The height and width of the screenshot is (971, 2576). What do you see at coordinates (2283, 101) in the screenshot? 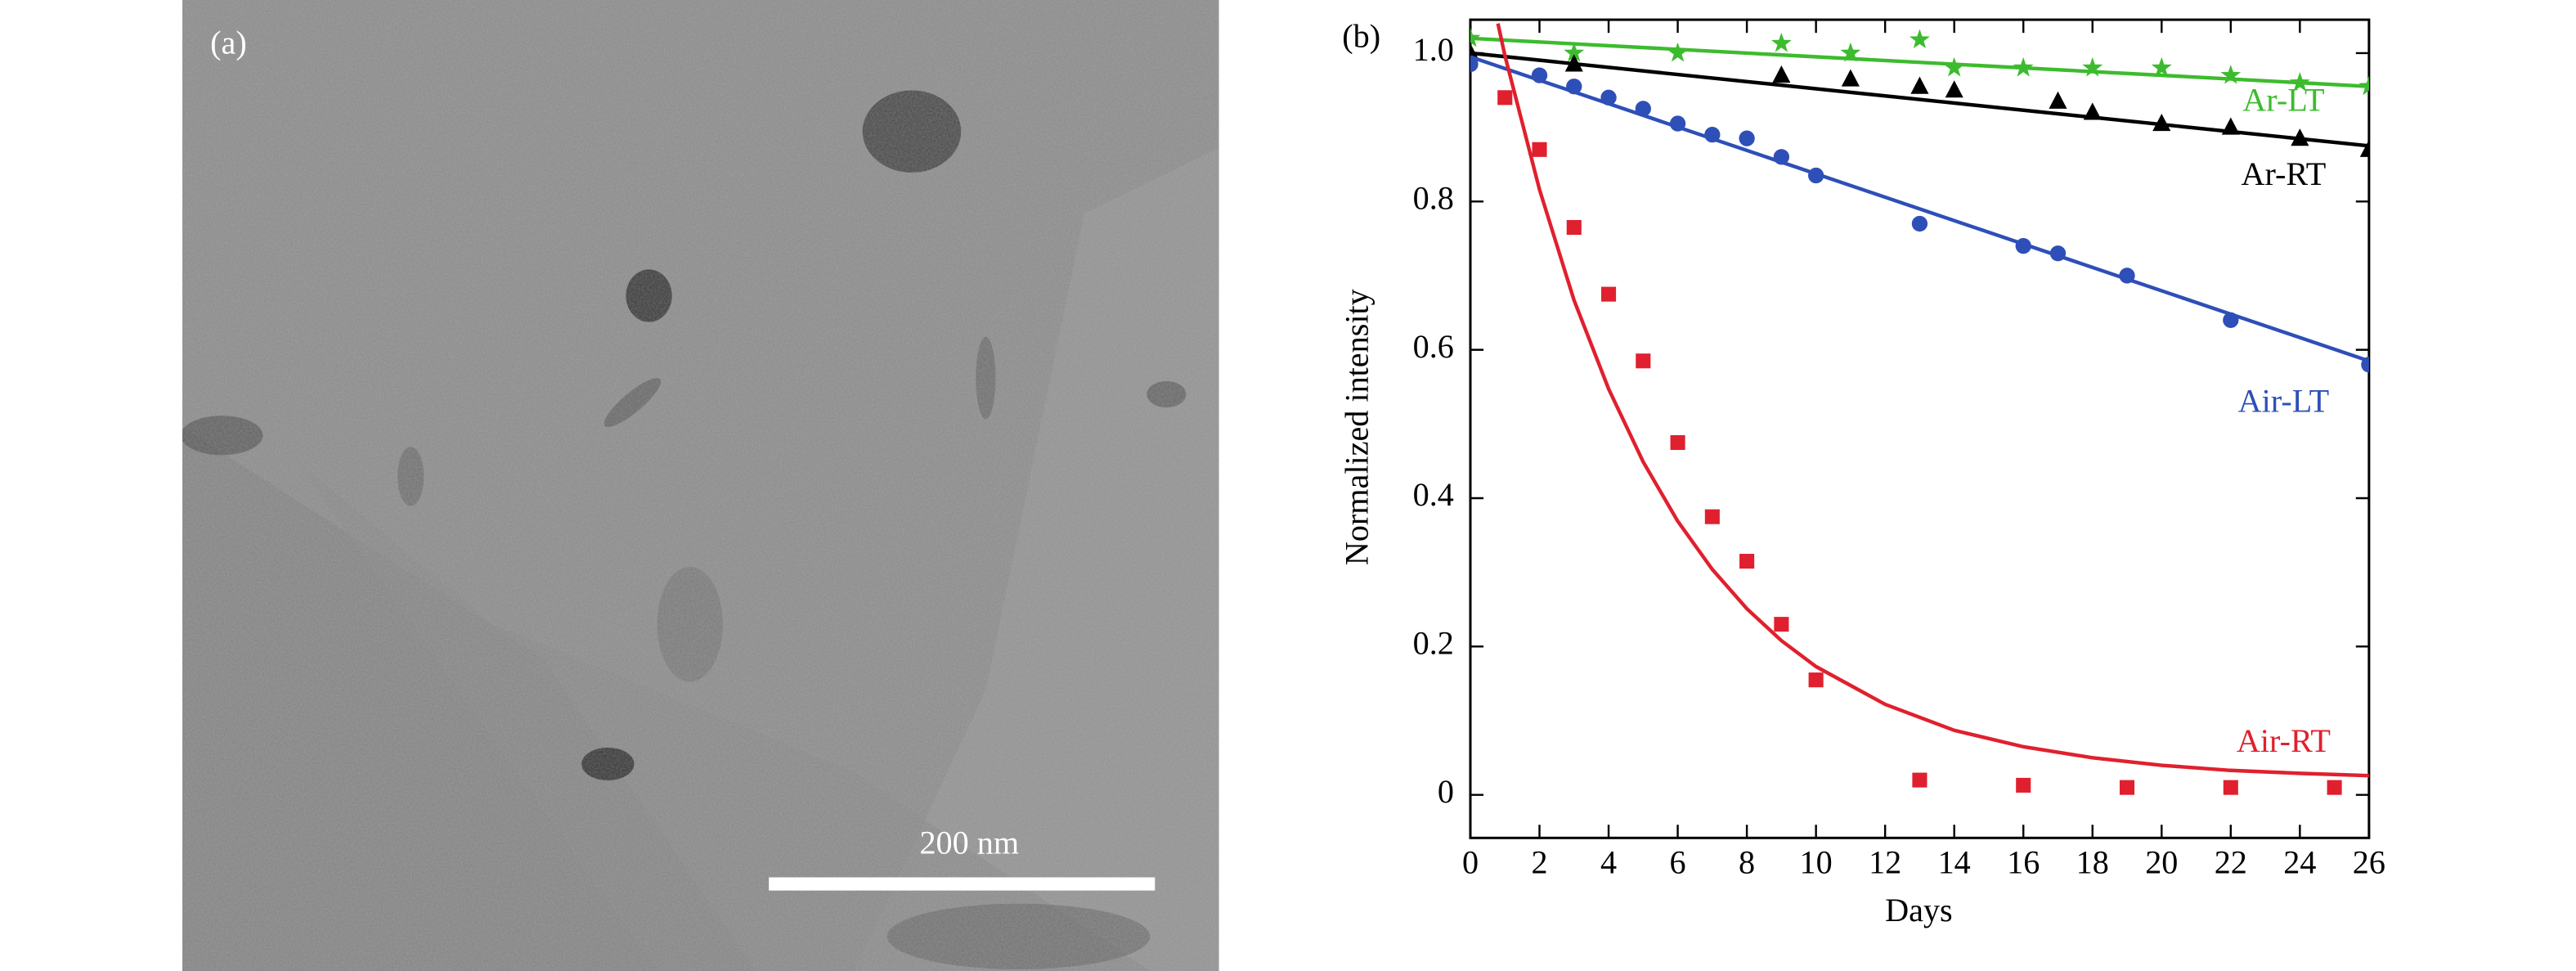
I see `series-label: Ar-LT` at bounding box center [2283, 101].